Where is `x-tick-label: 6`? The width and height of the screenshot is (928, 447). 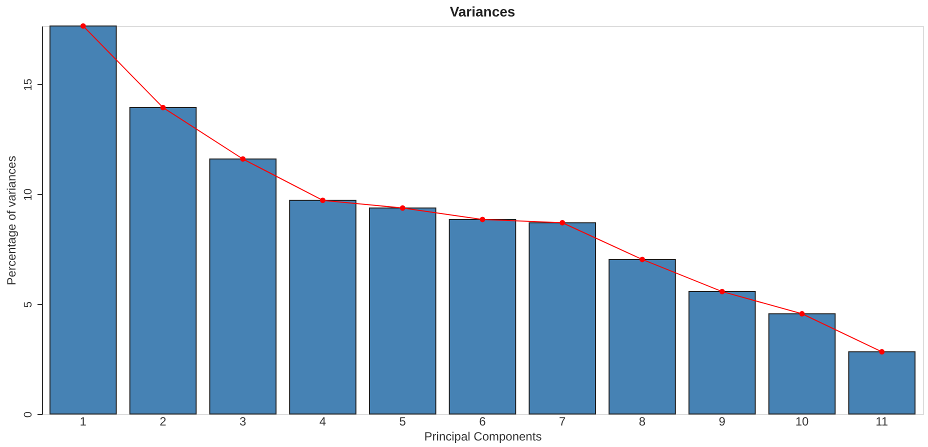
x-tick-label: 6 is located at coordinates (482, 421).